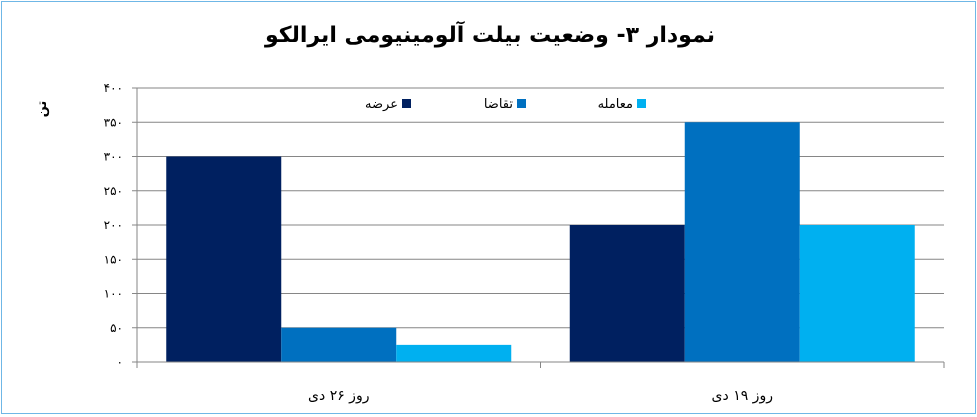 The width and height of the screenshot is (977, 417). What do you see at coordinates (113, 122) in the screenshot?
I see `y-tick-label: ۳۵۰` at bounding box center [113, 122].